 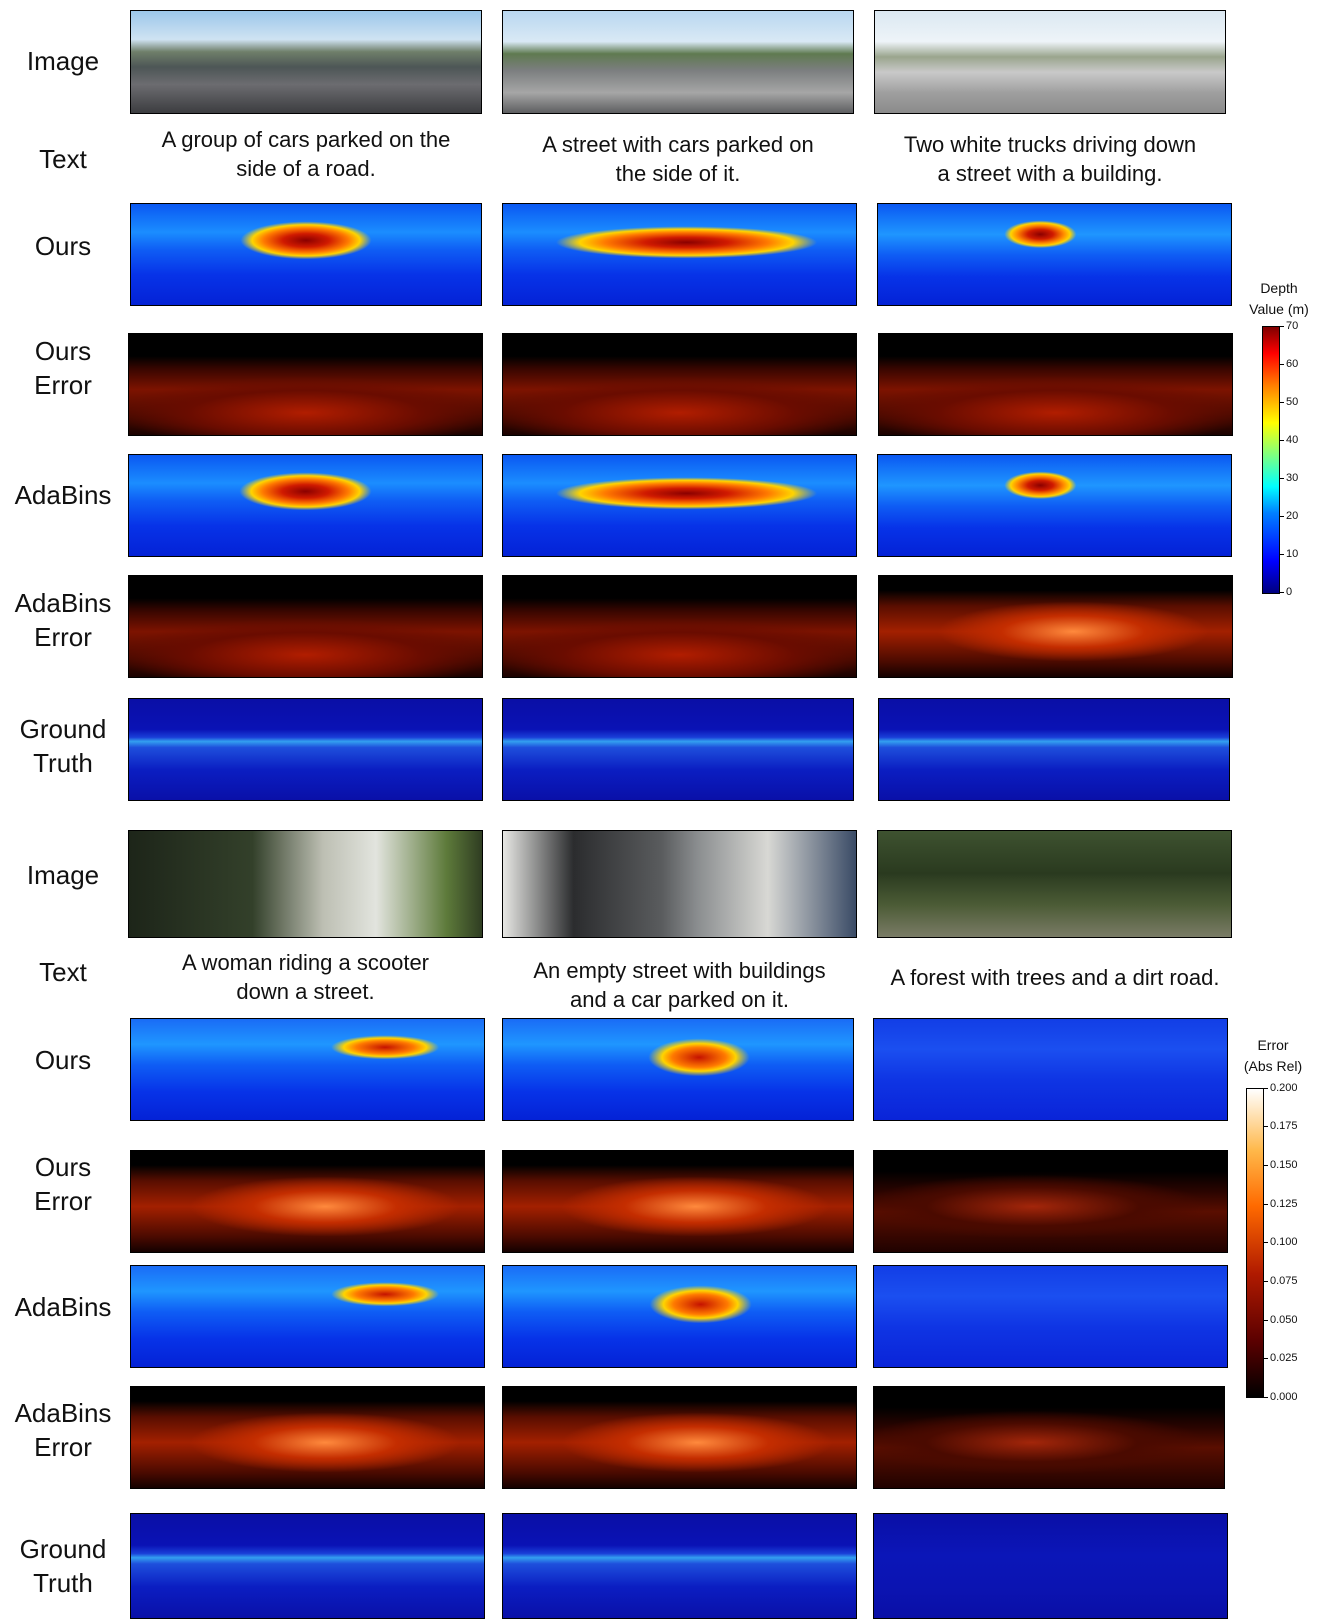 I want to click on depth-colorbar-title: Depth Value (m), so click(x=1279, y=298).